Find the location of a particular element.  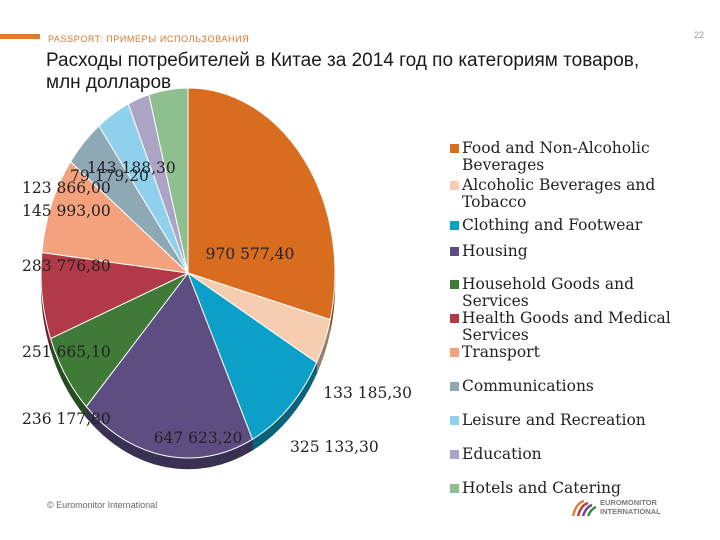

legend-label: Food and Non-Alcoholic Beverages is located at coordinates (556, 156).